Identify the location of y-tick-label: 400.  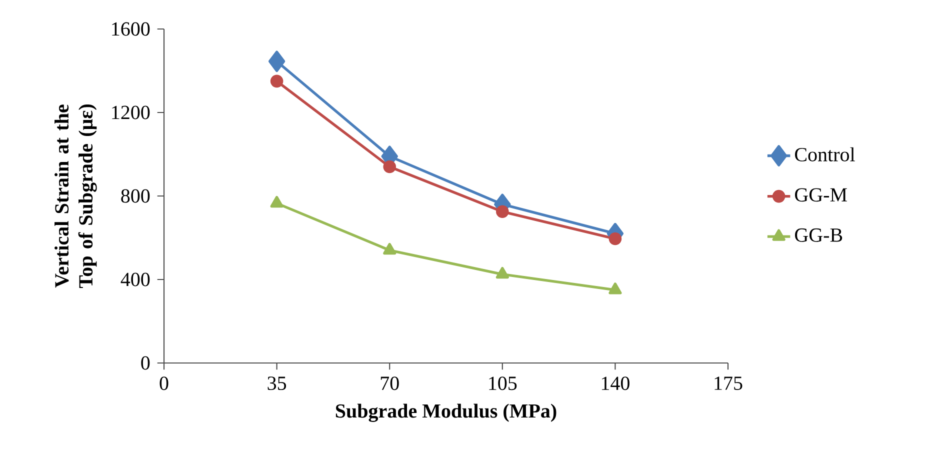
(135, 279).